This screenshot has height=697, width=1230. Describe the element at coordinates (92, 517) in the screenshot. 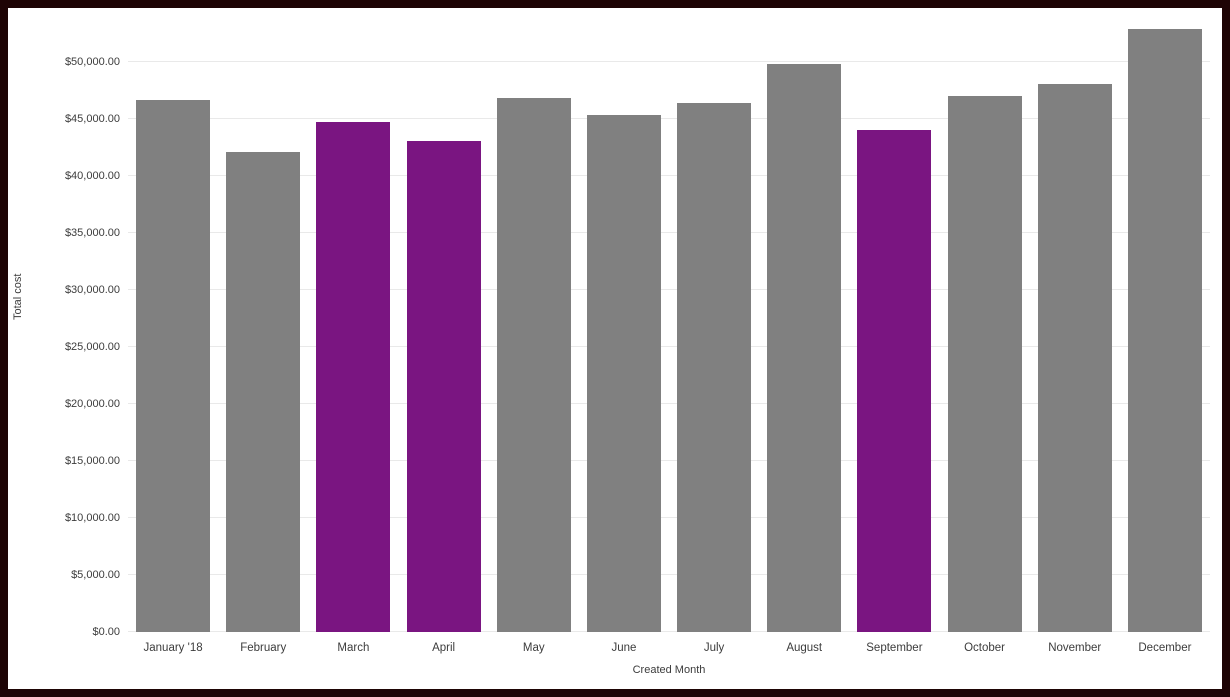

I see `y-axis-label: $10,000.00` at that location.